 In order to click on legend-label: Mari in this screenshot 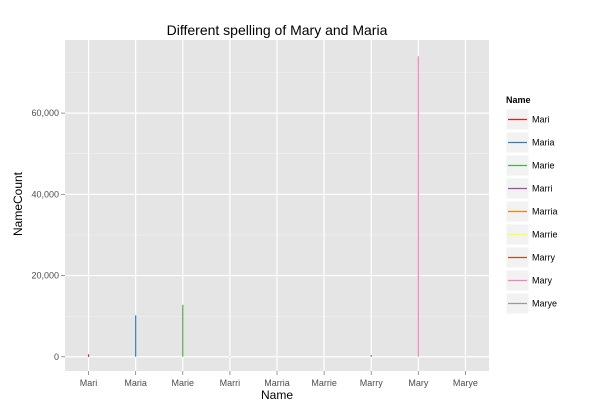, I will do `click(541, 120)`.